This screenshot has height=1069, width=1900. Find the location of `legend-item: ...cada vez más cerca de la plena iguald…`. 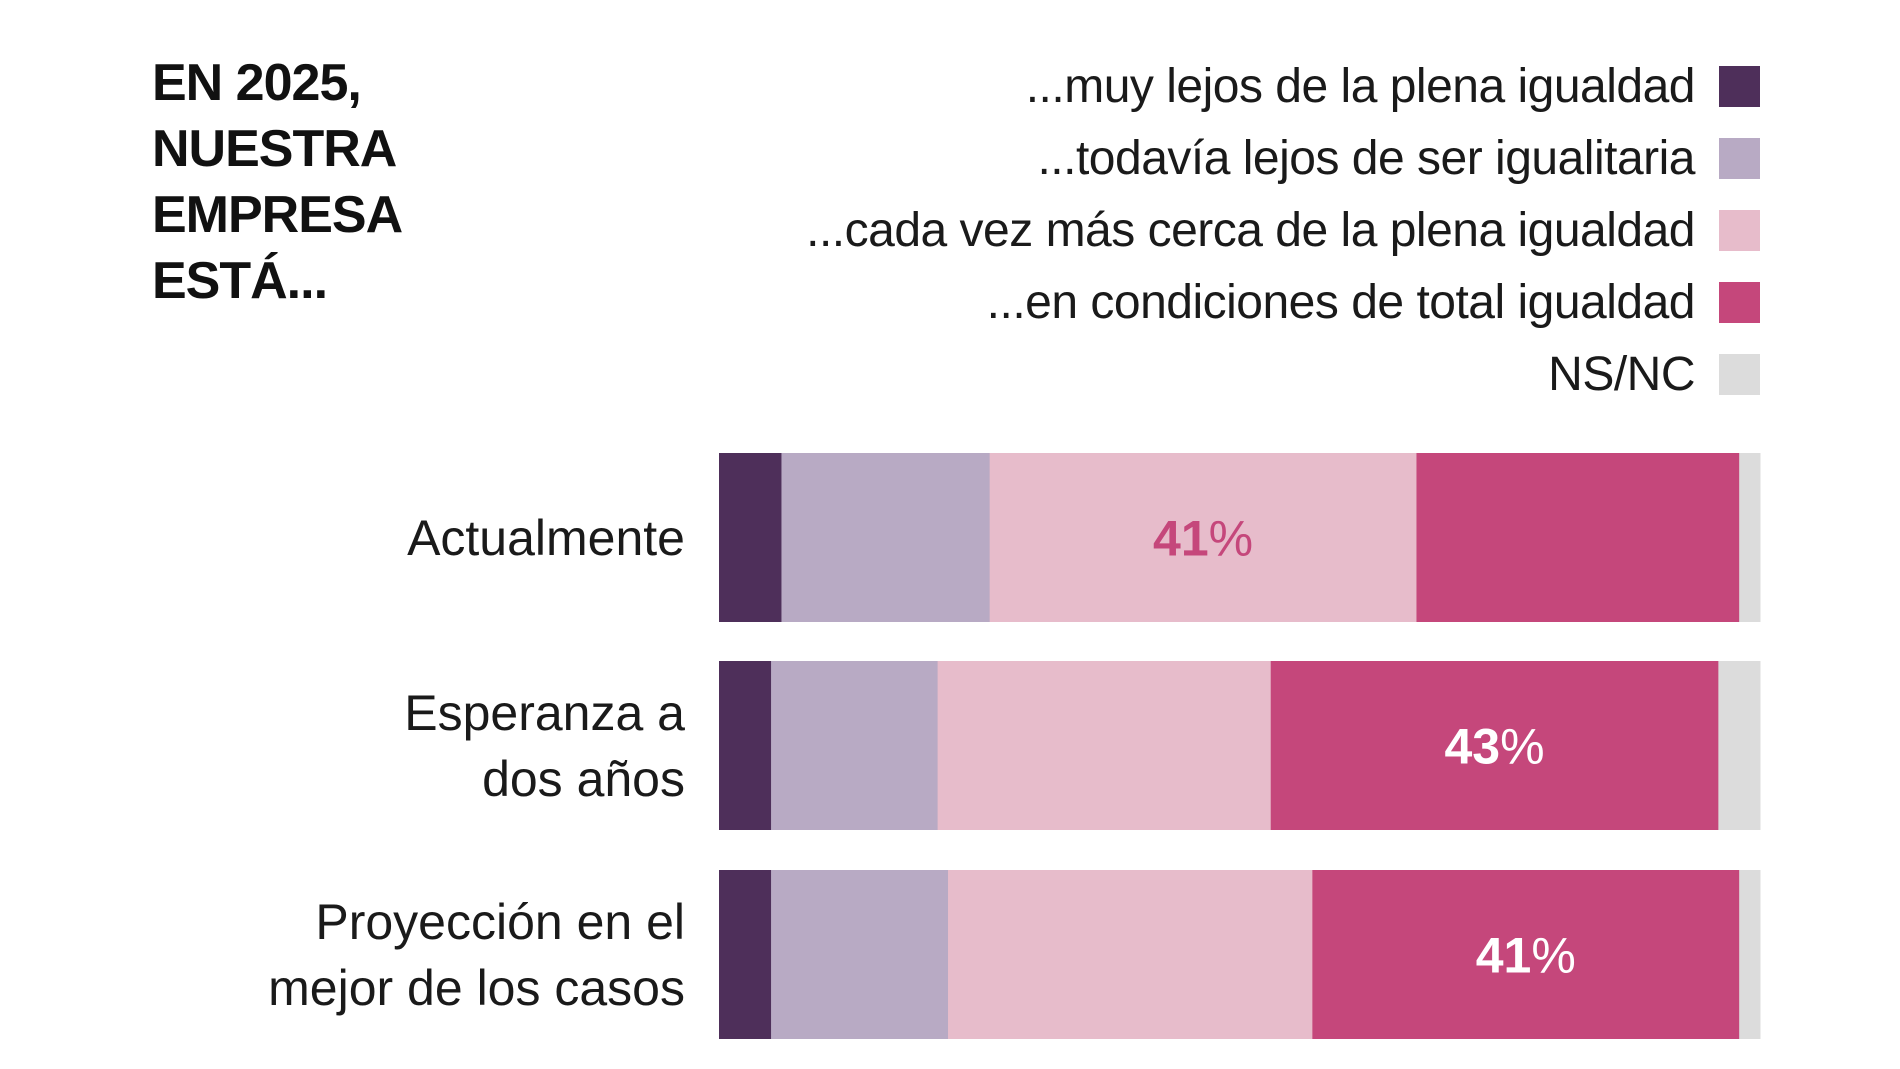

legend-item: ...cada vez más cerca de la plena iguald… is located at coordinates (1283, 230).